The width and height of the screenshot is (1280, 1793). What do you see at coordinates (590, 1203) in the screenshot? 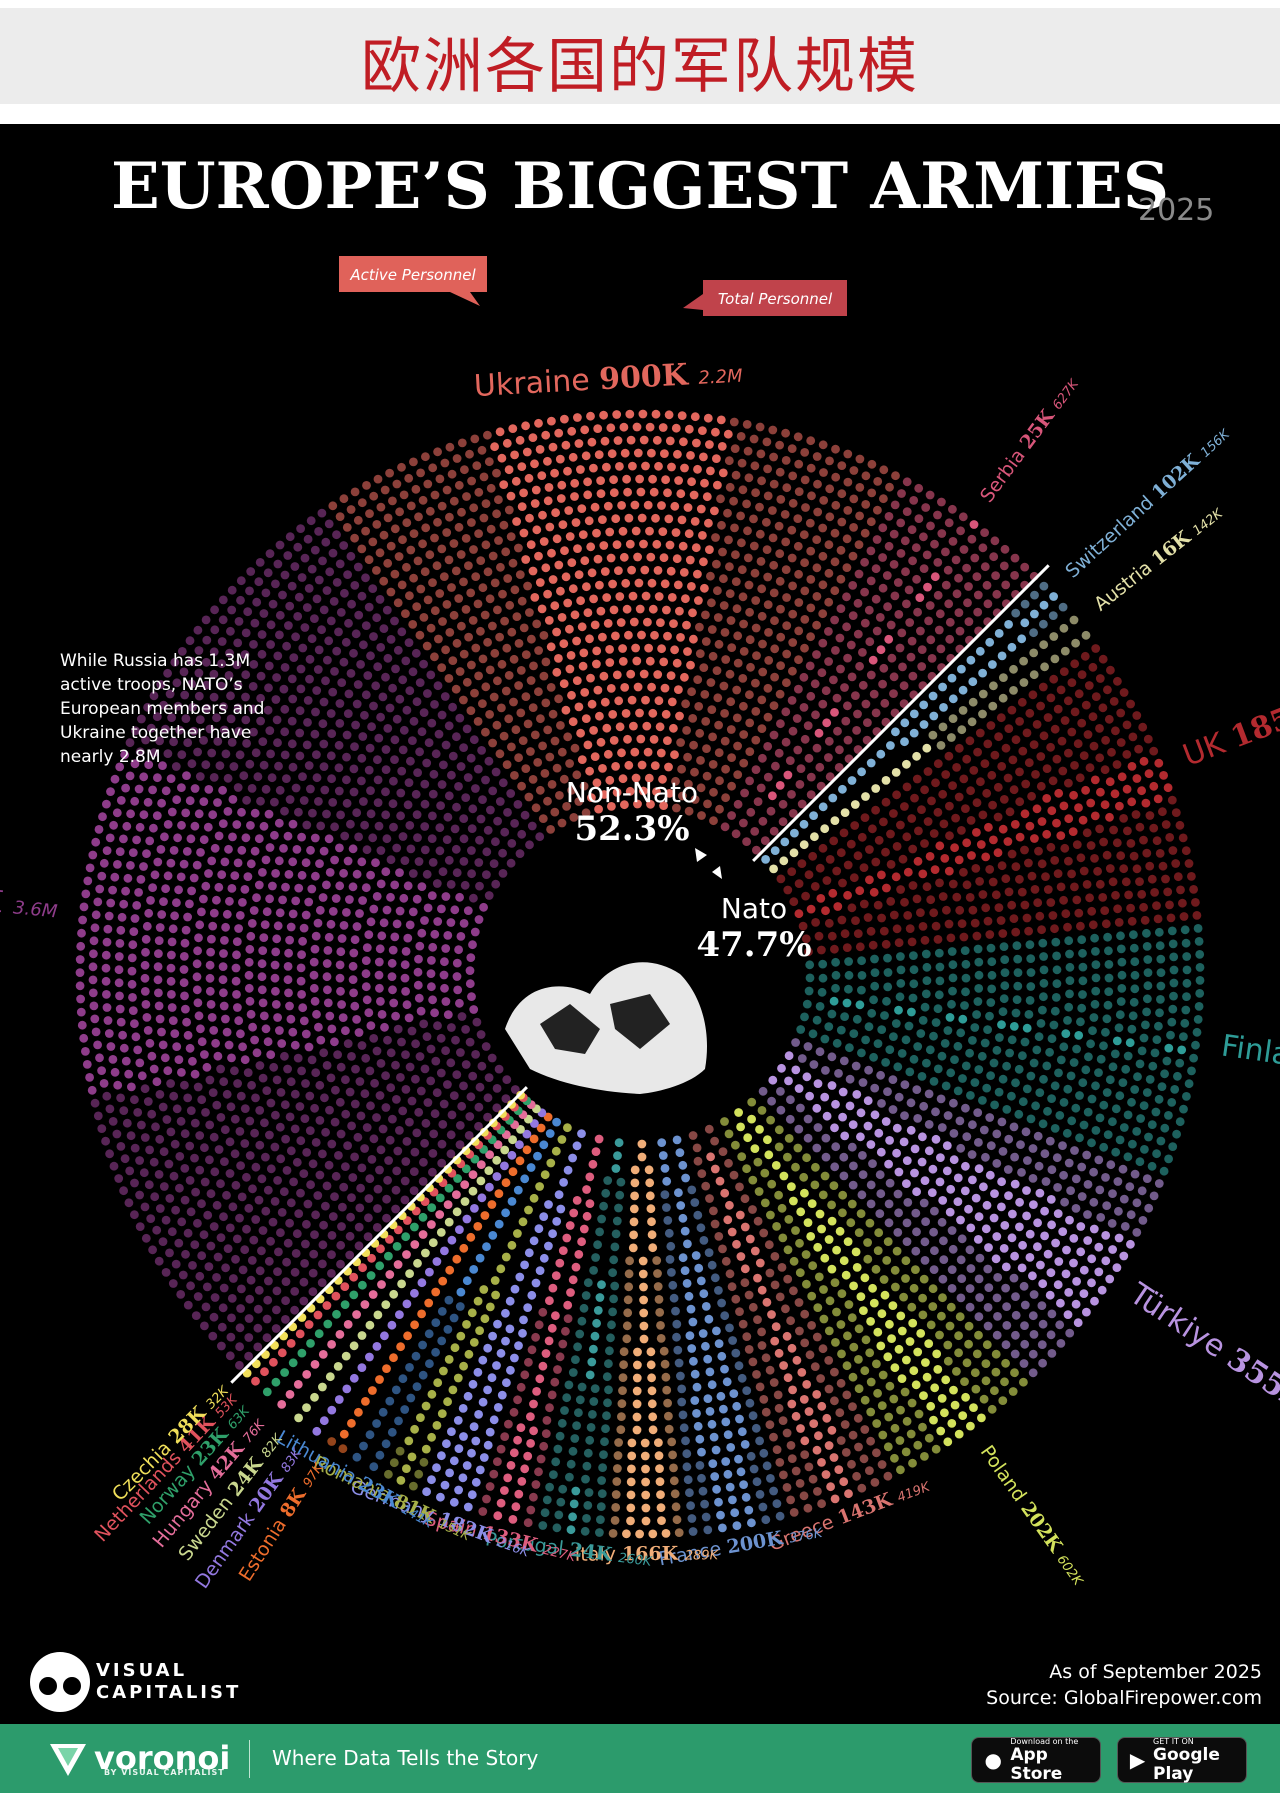
I see `dot-spain` at bounding box center [590, 1203].